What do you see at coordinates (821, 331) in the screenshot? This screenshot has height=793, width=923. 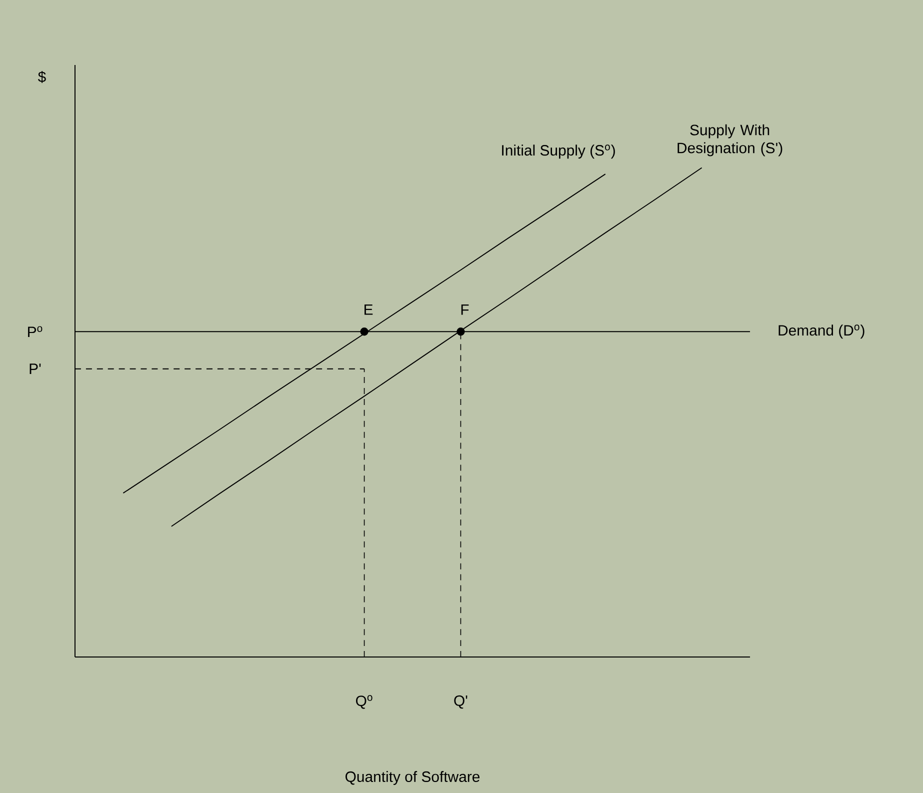 I see `series-label: Demand (D$^{o}$)` at bounding box center [821, 331].